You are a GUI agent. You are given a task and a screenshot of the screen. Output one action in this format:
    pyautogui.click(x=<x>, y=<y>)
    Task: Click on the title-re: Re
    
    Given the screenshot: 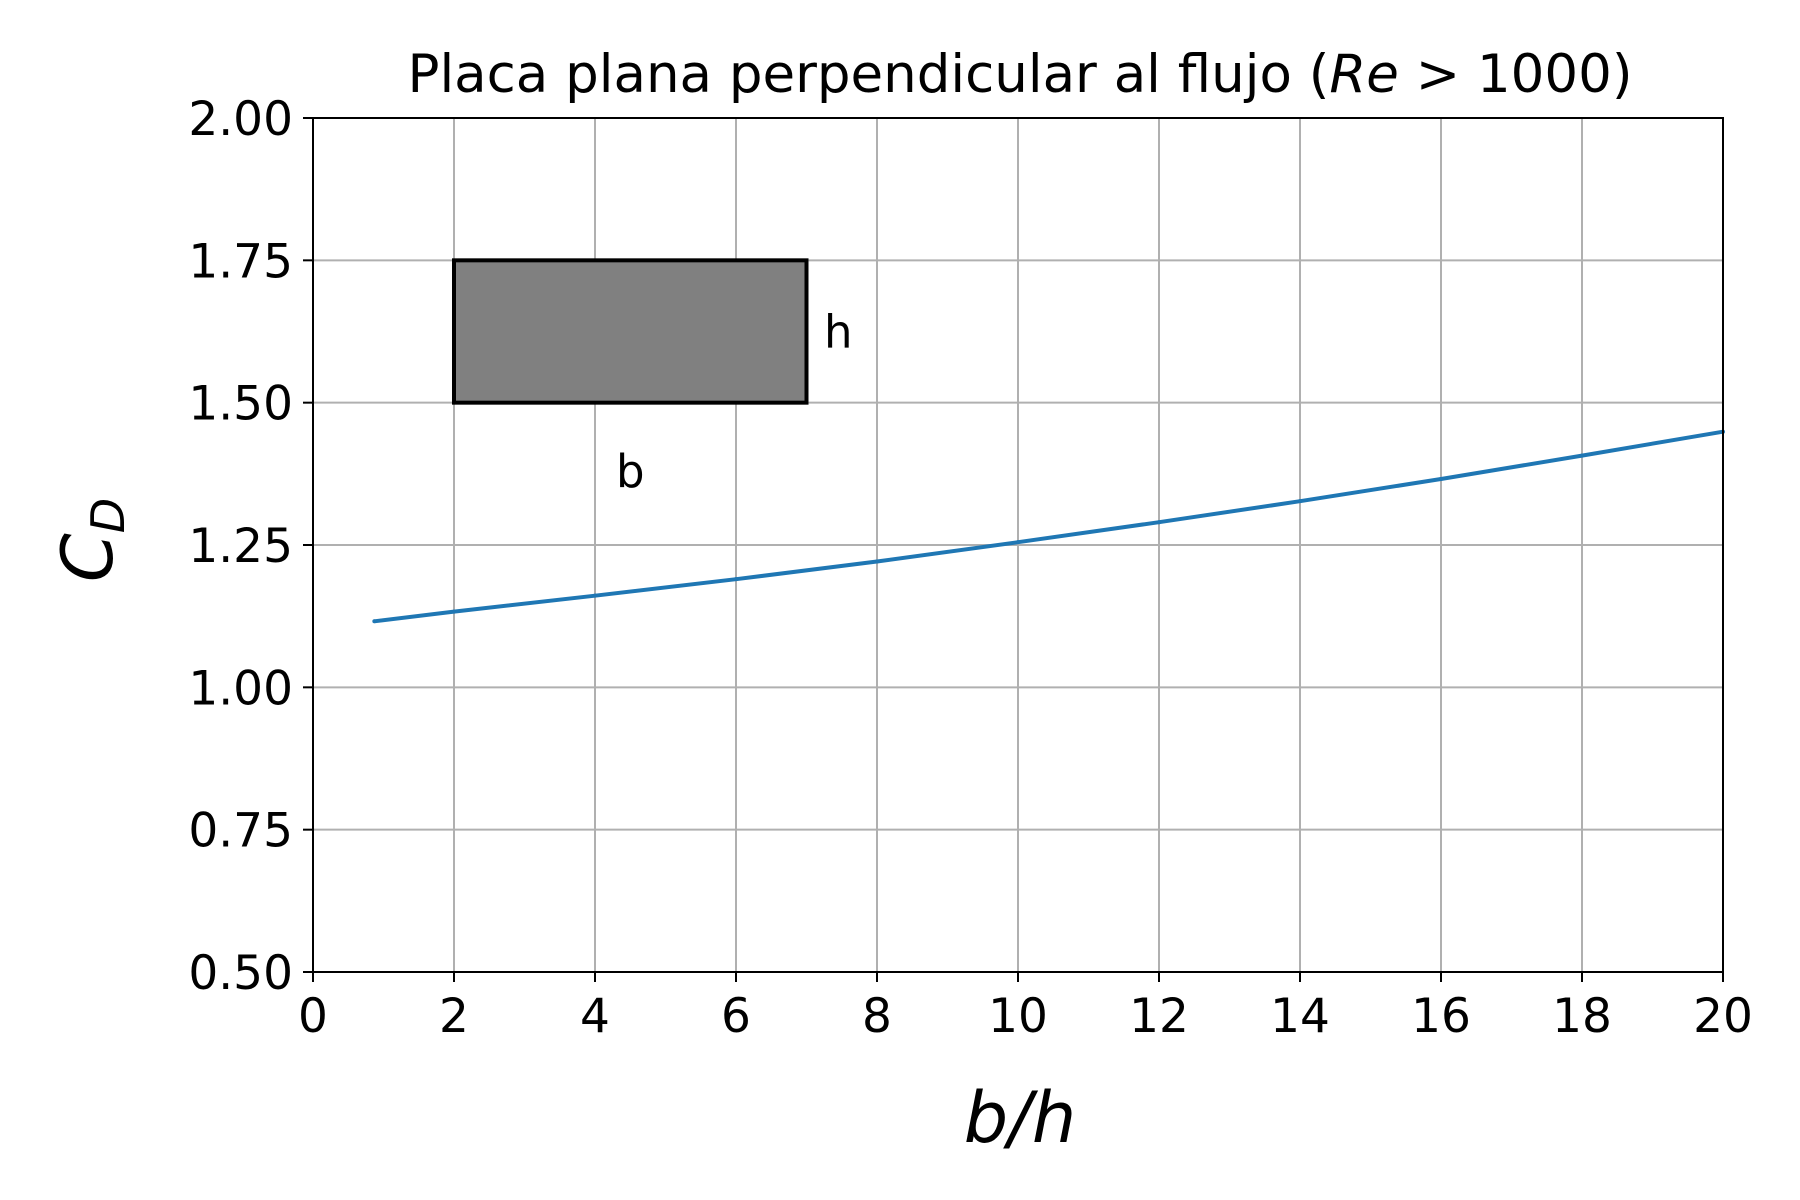 What is the action you would take?
    pyautogui.click(x=1363, y=74)
    